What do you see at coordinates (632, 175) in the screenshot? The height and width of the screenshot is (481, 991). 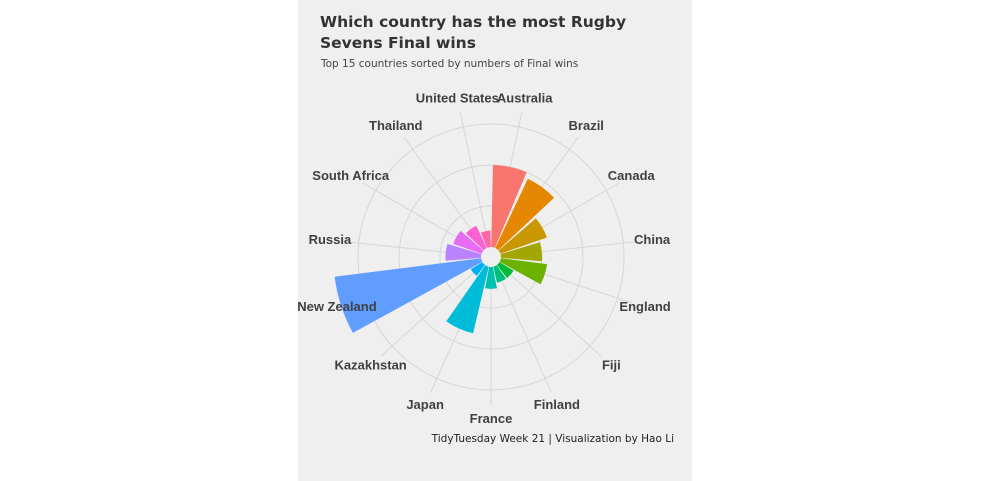 I see `category-label: Canada` at bounding box center [632, 175].